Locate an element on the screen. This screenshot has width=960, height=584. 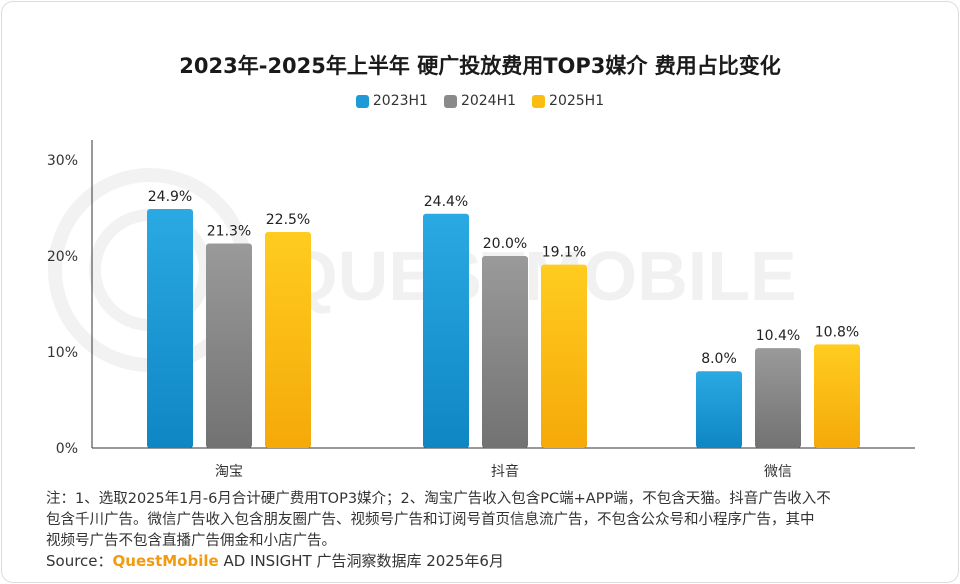
legend: 2023H1 2024H1 2025H1 is located at coordinates (480, 101).